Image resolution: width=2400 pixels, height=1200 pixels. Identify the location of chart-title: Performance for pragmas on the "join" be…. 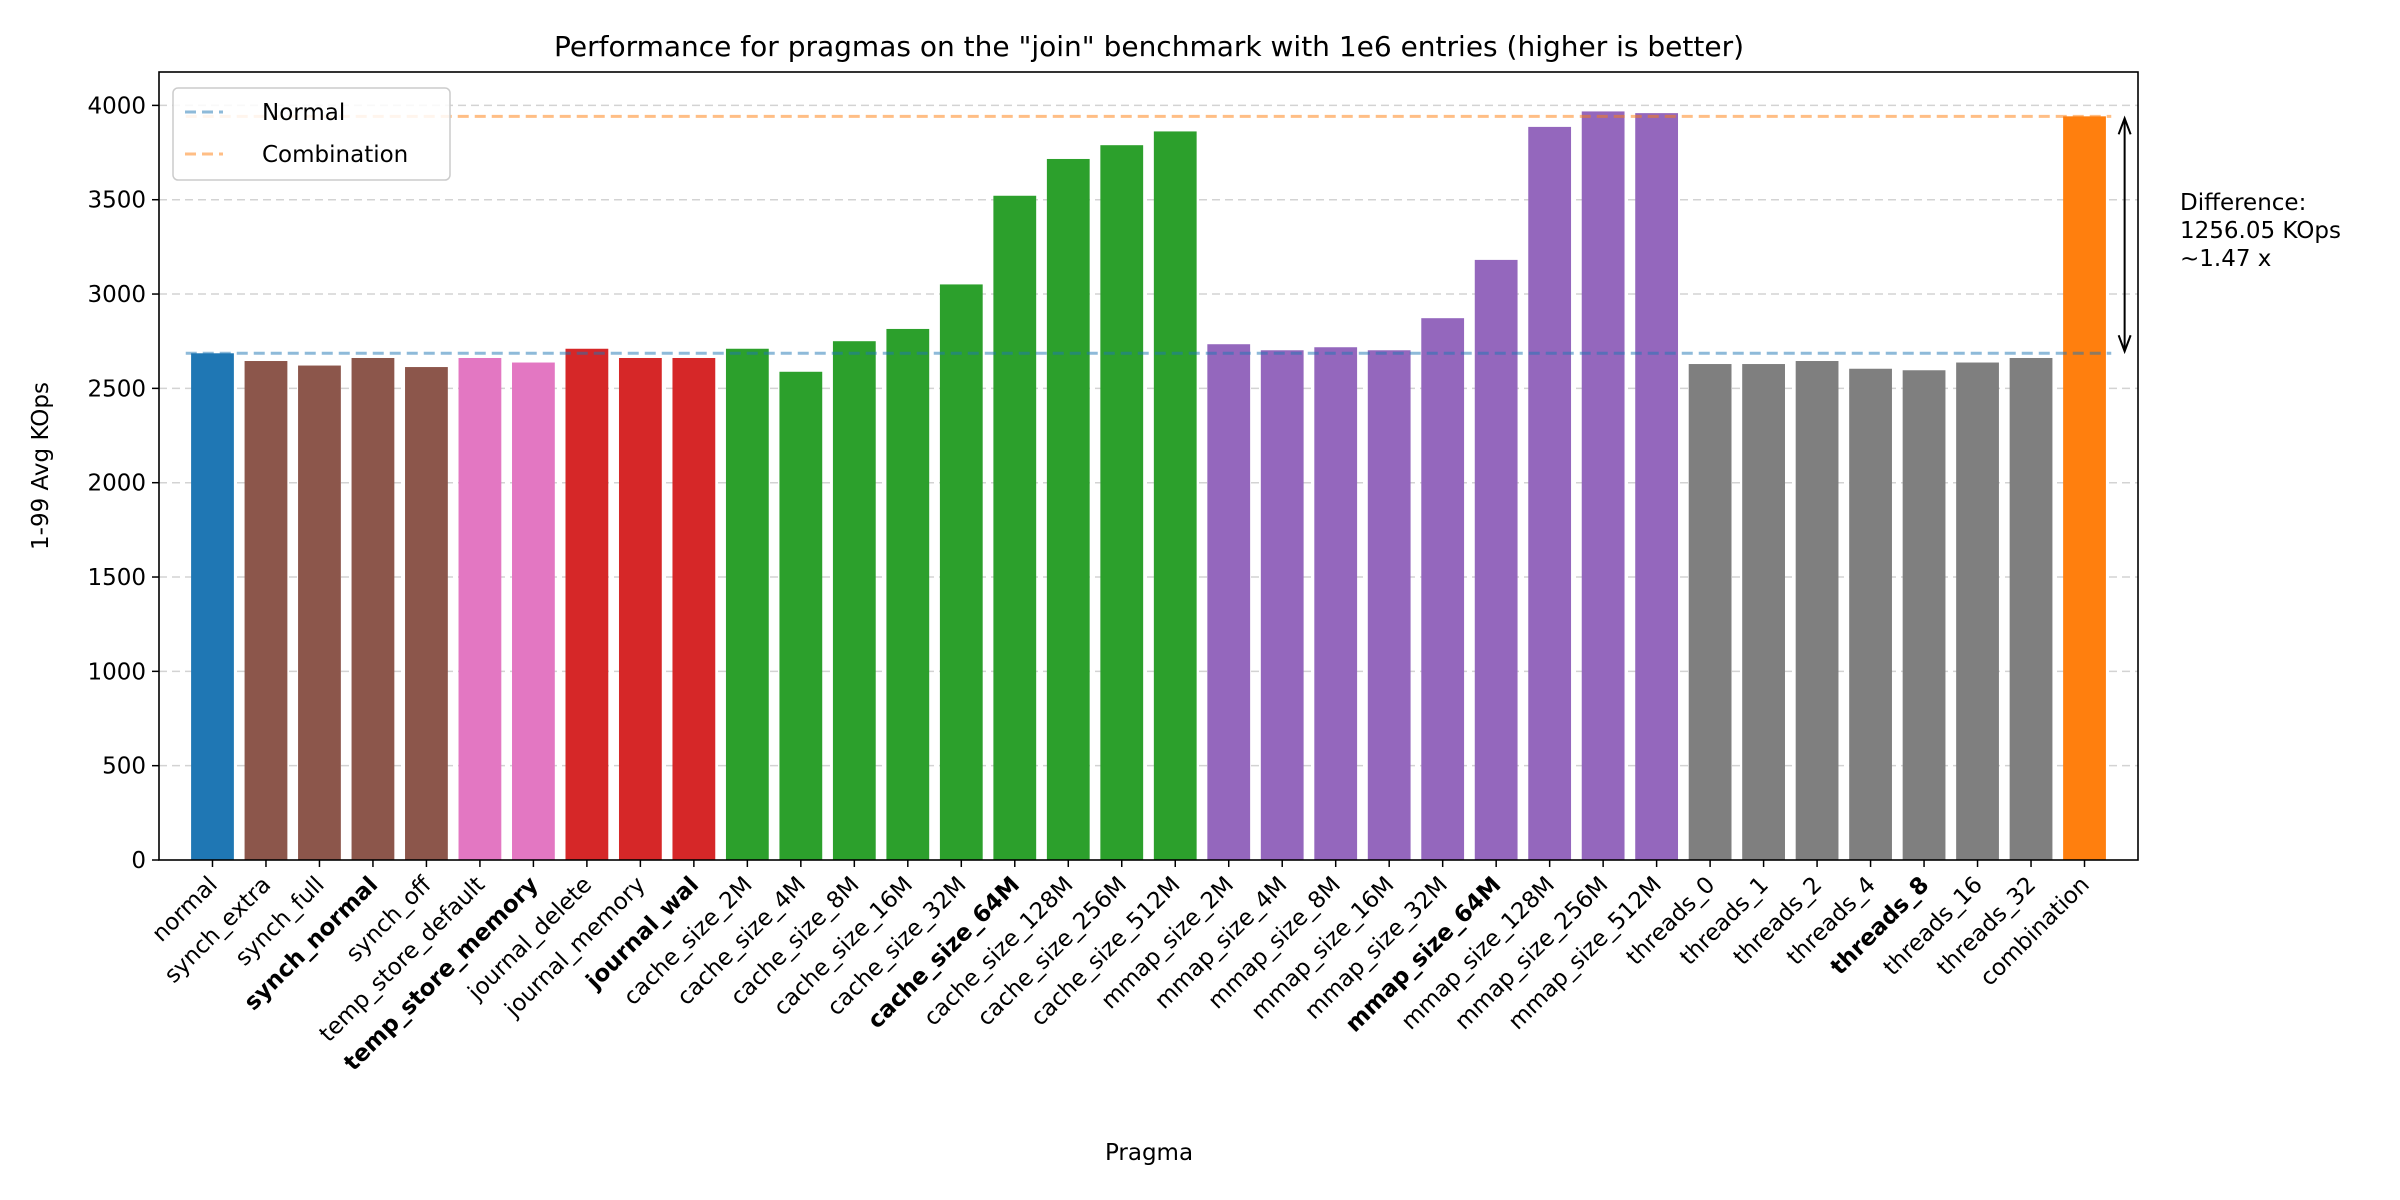
(1149, 46).